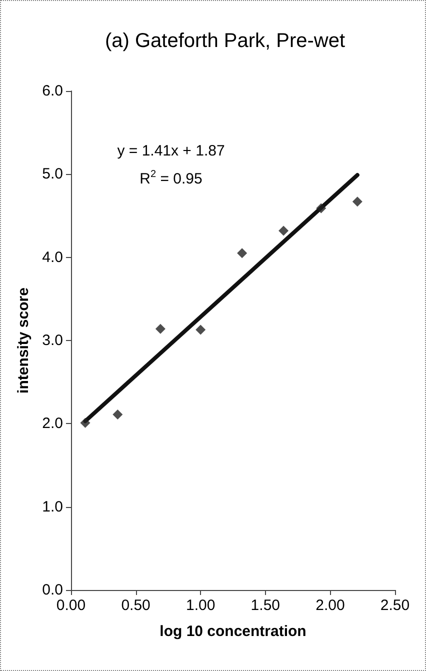 The height and width of the screenshot is (671, 426). What do you see at coordinates (52, 91) in the screenshot?
I see `y-tick-label: 6.0` at bounding box center [52, 91].